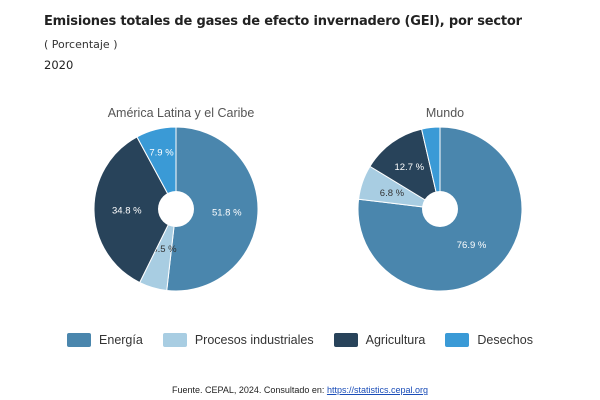 Image resolution: width=600 pixels, height=400 pixels. Describe the element at coordinates (409, 167) in the screenshot. I see `pie-label-mundo-2: 12.7 %` at that location.